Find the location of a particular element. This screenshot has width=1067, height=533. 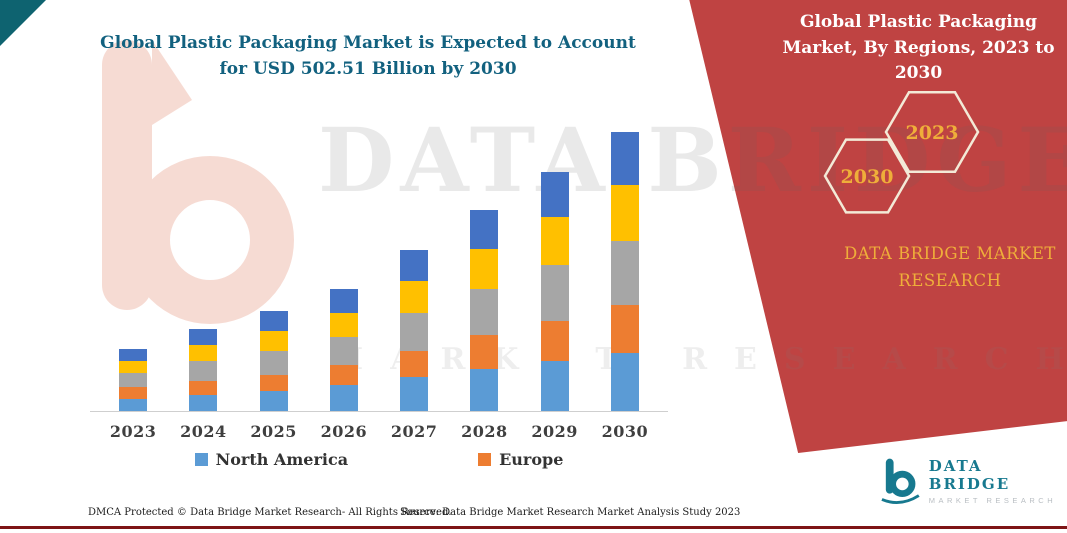

hexagon-2030-outline is located at coordinates (867, 176).